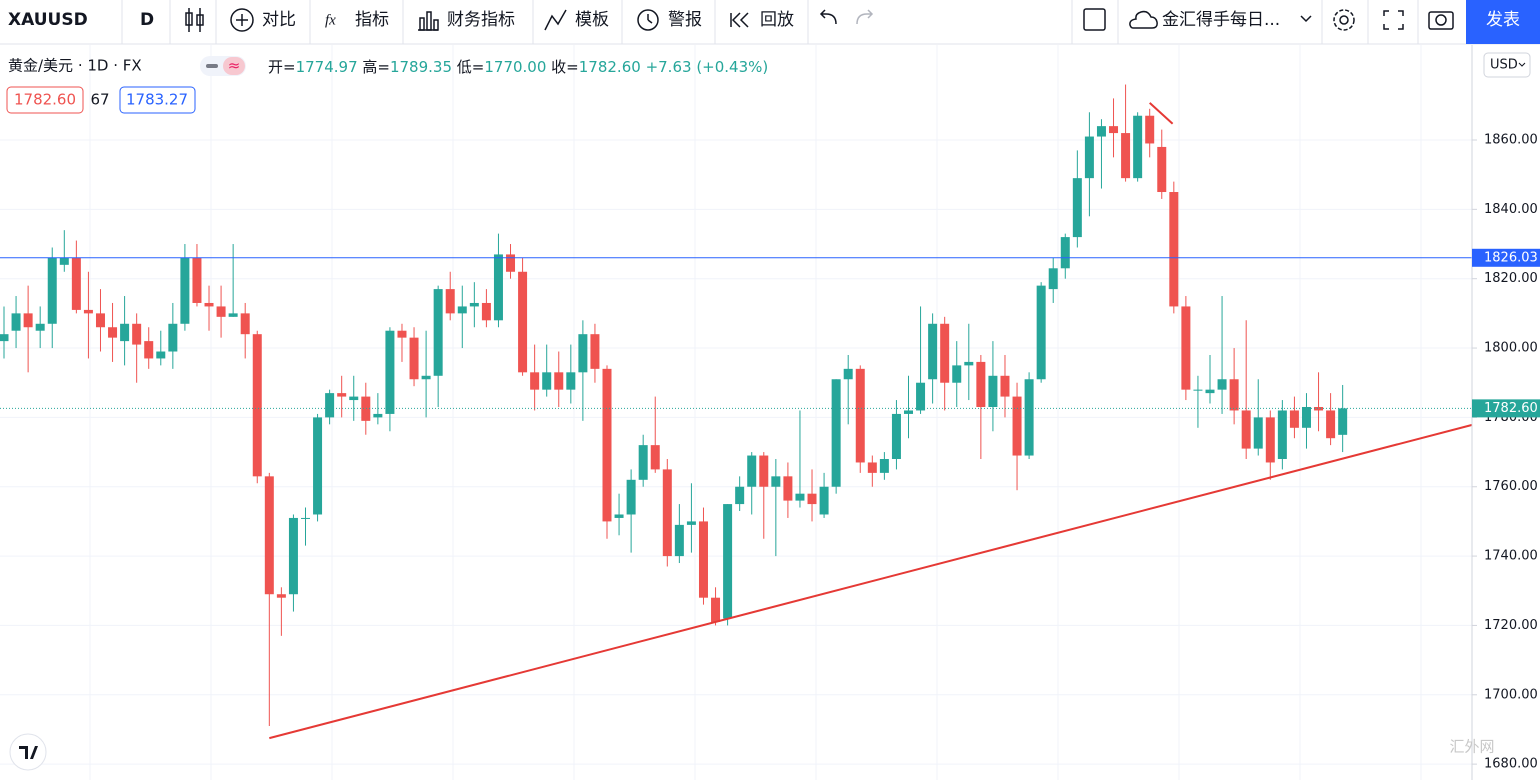  Describe the element at coordinates (1143, 19) in the screenshot. I see `cloud-icon` at that location.